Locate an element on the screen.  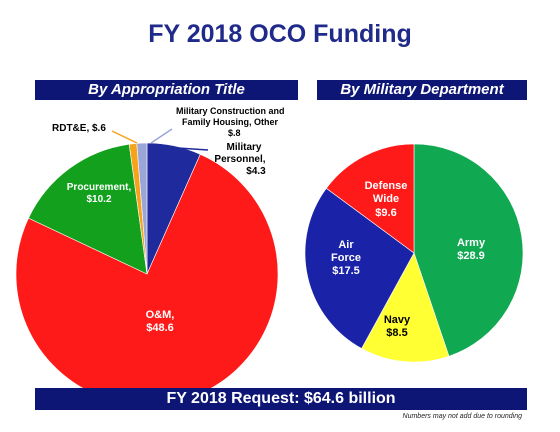
label-defense-wide-line2: Wide is located at coordinates (386, 199).